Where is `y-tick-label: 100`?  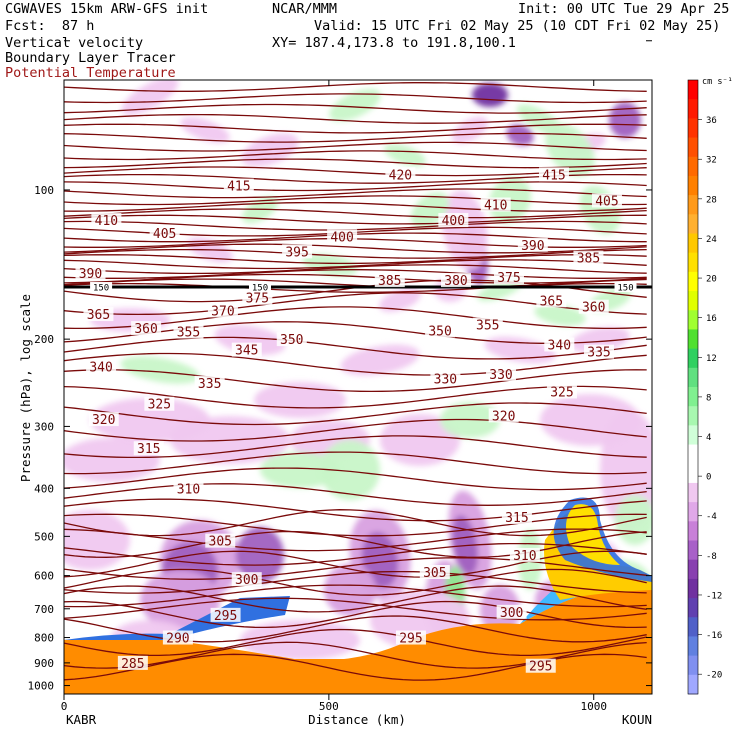 y-tick-label: 100 is located at coordinates (44, 190).